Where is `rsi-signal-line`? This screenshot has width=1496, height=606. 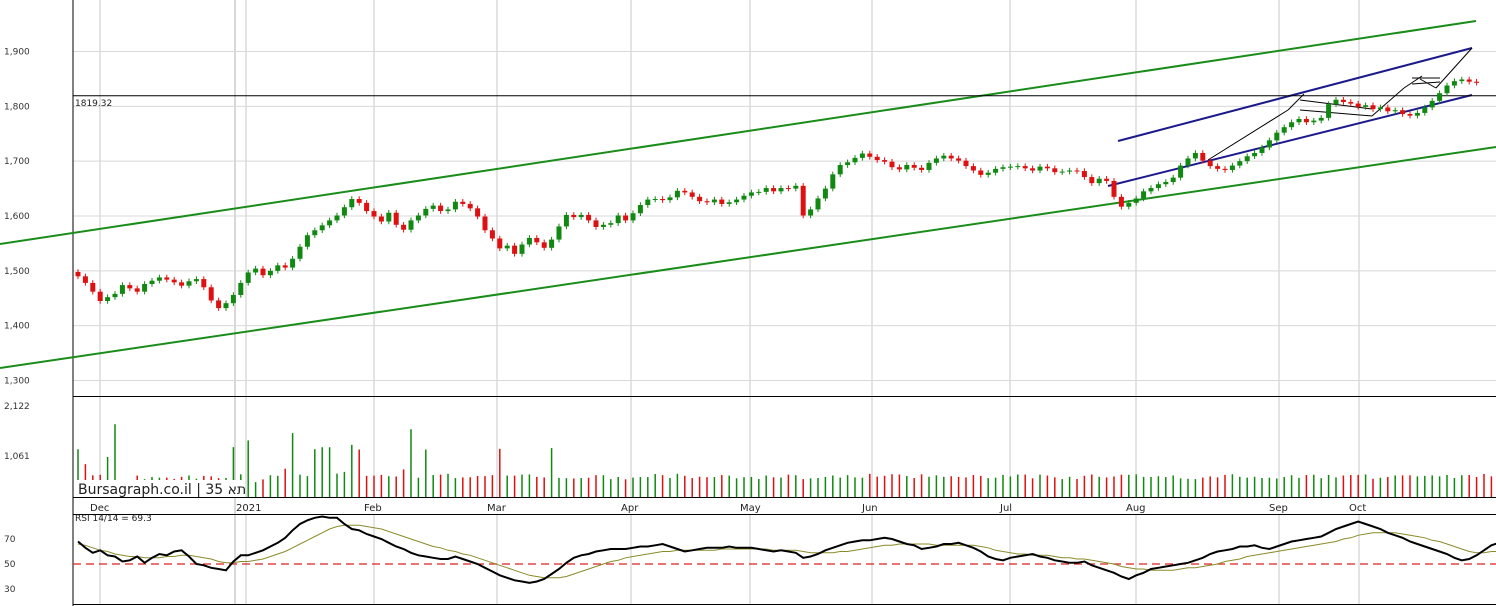
rsi-signal-line is located at coordinates (786, 551).